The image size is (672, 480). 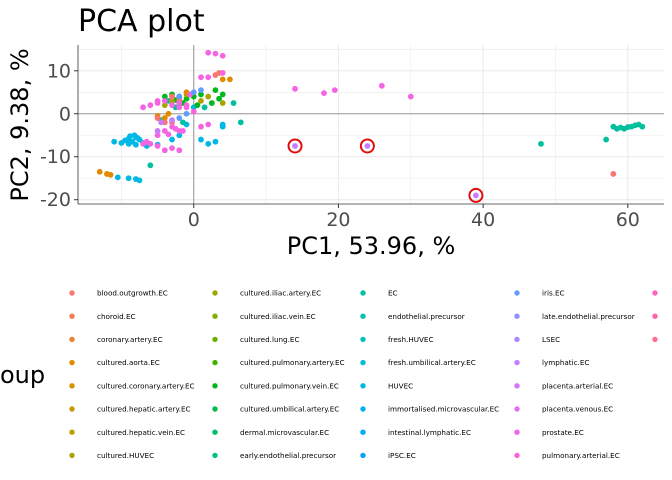 What do you see at coordinates (476, 195) in the screenshot?
I see `highlight-ring` at bounding box center [476, 195].